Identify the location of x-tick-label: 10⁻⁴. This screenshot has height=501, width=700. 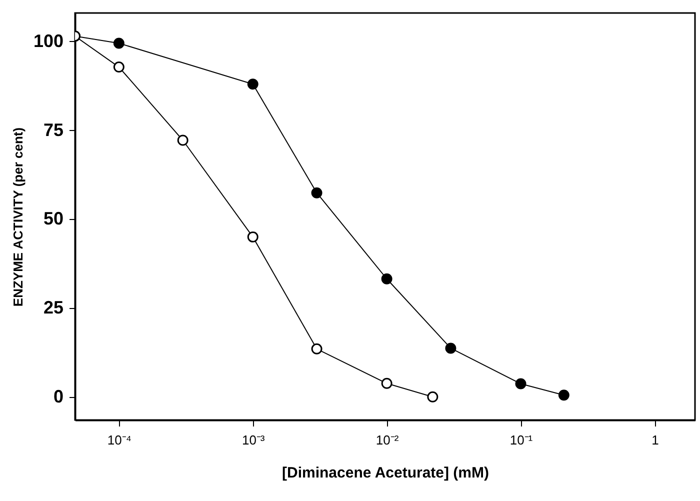
(119, 440).